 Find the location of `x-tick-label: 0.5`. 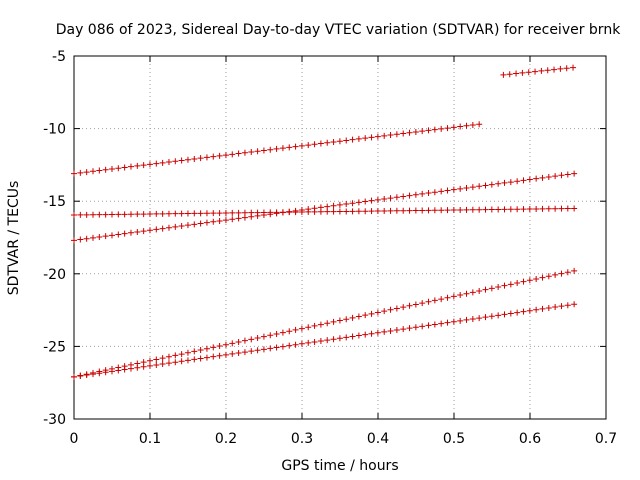

x-tick-label: 0.5 is located at coordinates (454, 439).